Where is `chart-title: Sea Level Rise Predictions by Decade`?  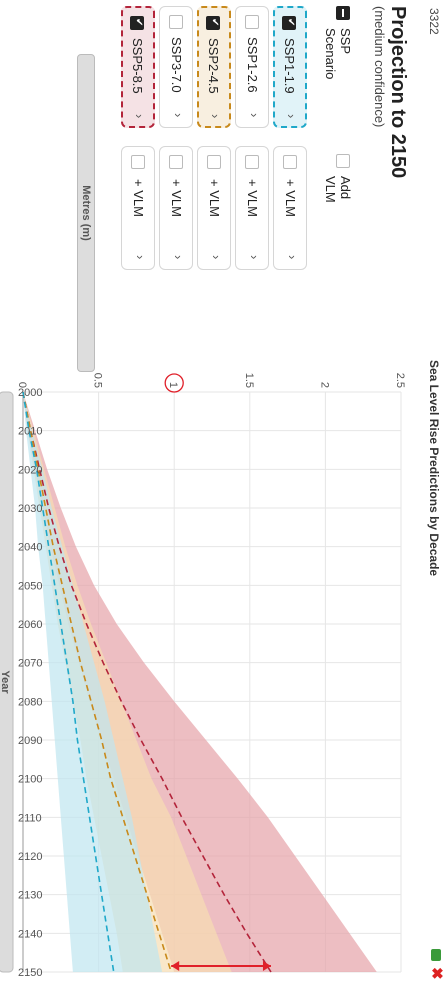 chart-title: Sea Level Rise Predictions by Decade is located at coordinates (434, 468).